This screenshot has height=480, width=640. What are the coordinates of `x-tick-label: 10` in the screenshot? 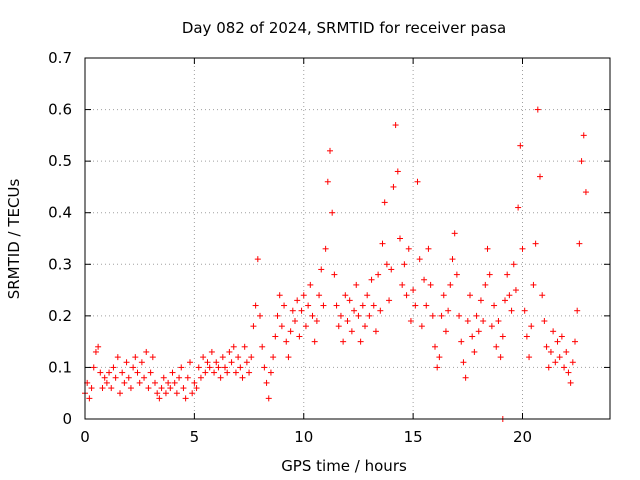 It's located at (303, 437).